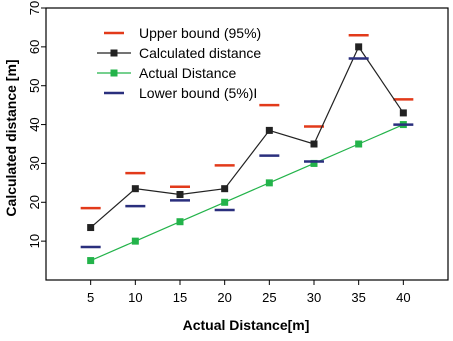 The image size is (453, 341). What do you see at coordinates (200, 53) in the screenshot?
I see `legend-label: Calculated distance` at bounding box center [200, 53].